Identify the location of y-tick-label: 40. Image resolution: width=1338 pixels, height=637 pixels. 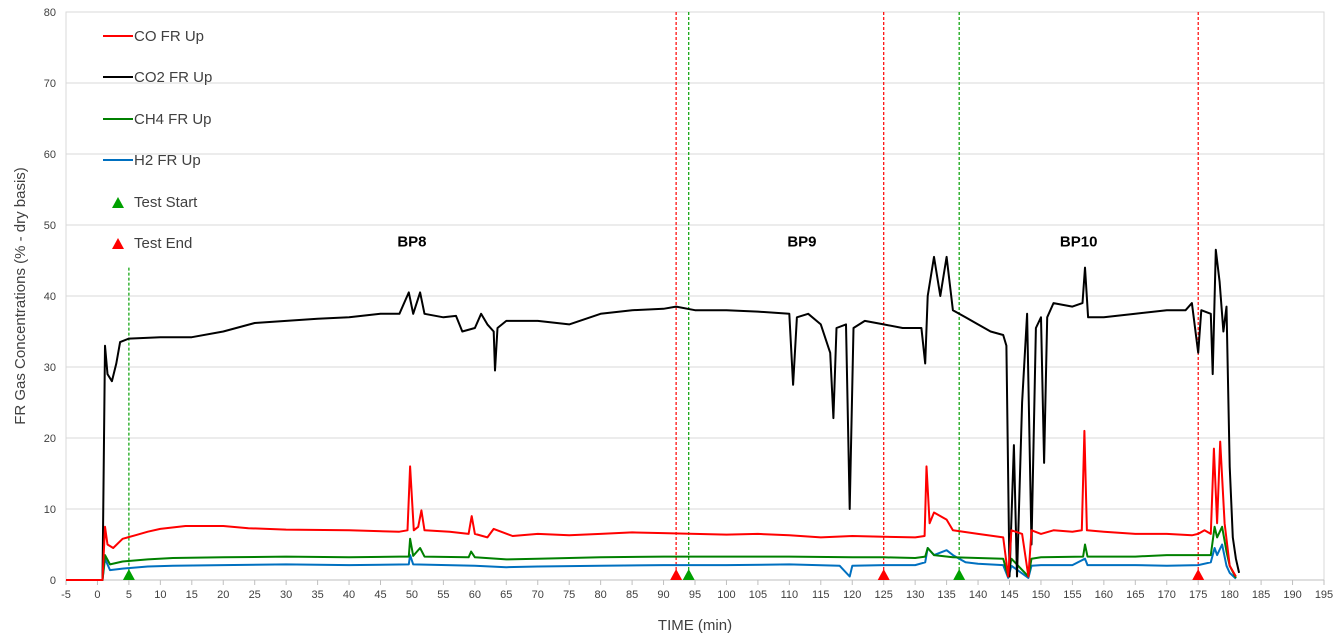
(50, 297).